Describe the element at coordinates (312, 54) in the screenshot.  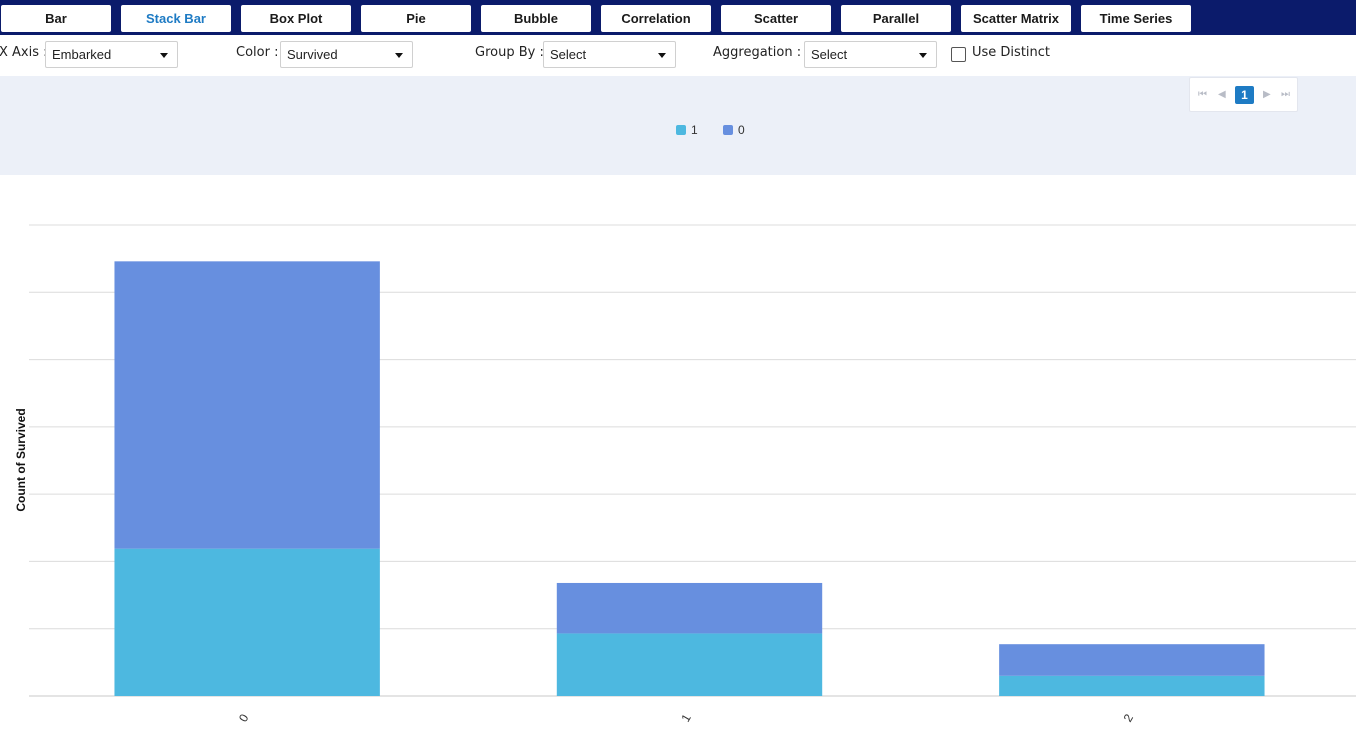
I see `color-value: Survived` at that location.